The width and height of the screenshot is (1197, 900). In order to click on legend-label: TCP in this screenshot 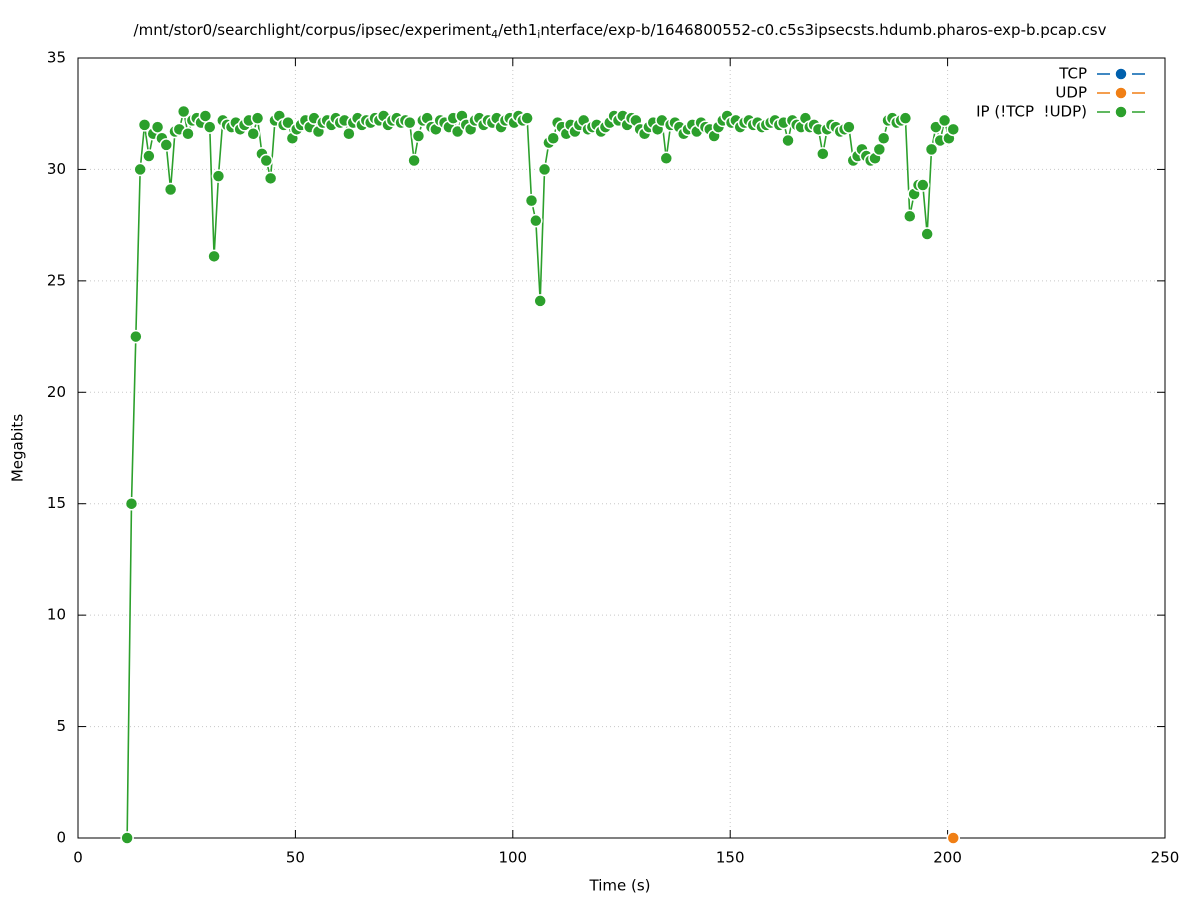, I will do `click(1072, 74)`.